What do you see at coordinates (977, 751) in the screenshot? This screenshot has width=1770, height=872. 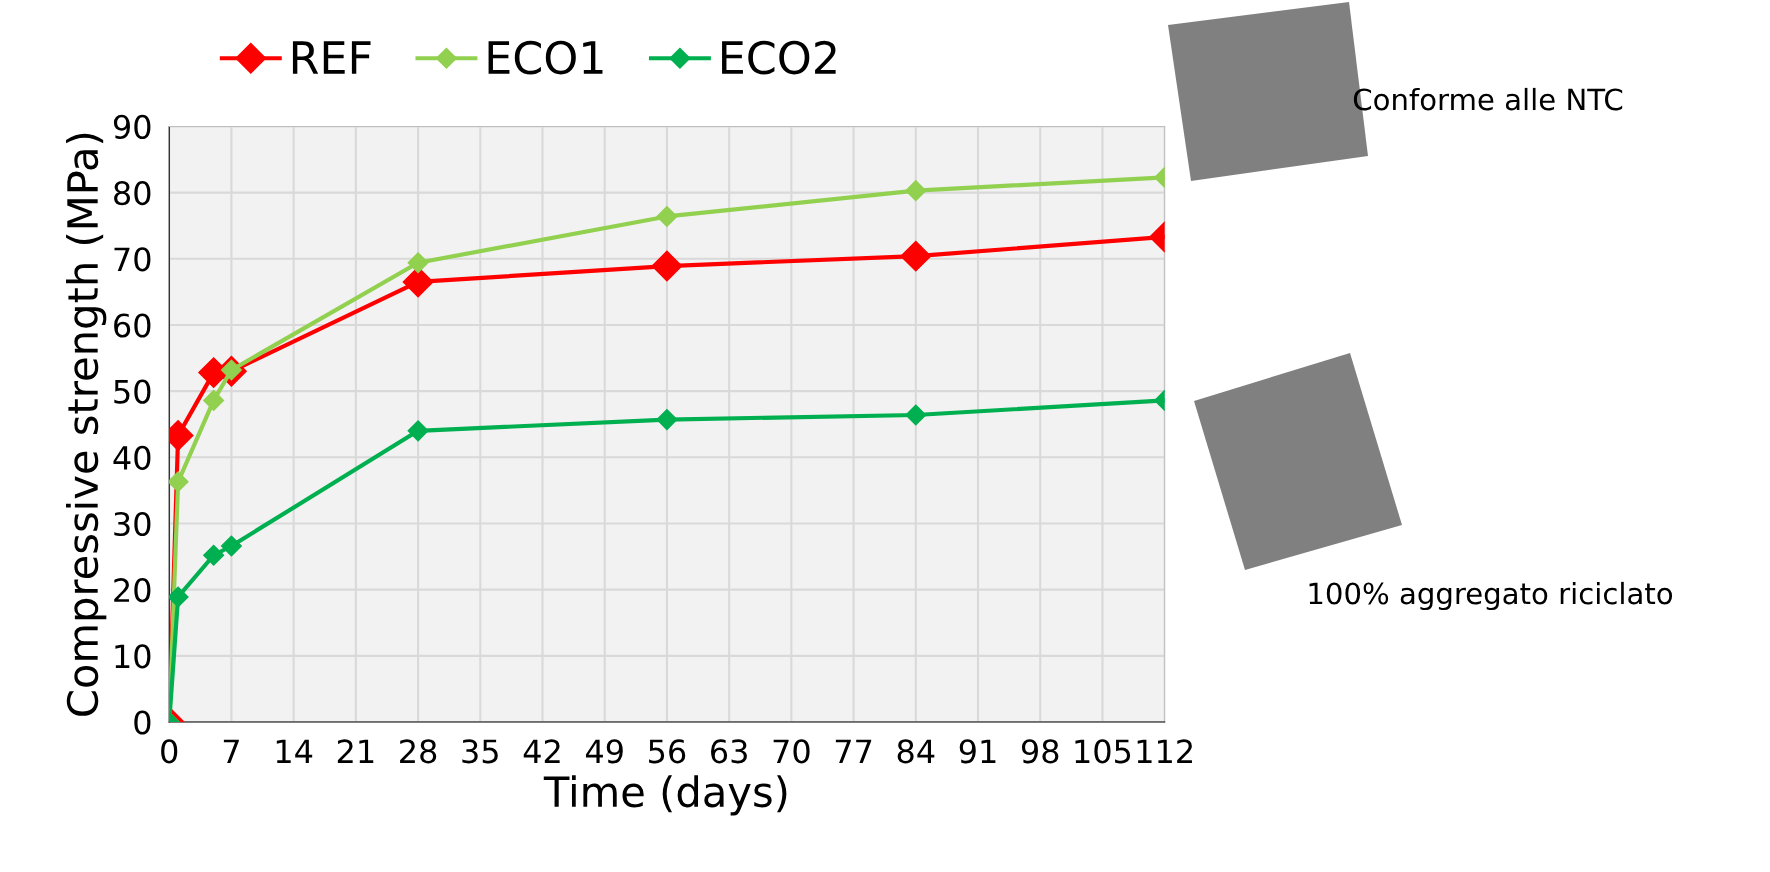 I see `x-tick-label: 91` at bounding box center [977, 751].